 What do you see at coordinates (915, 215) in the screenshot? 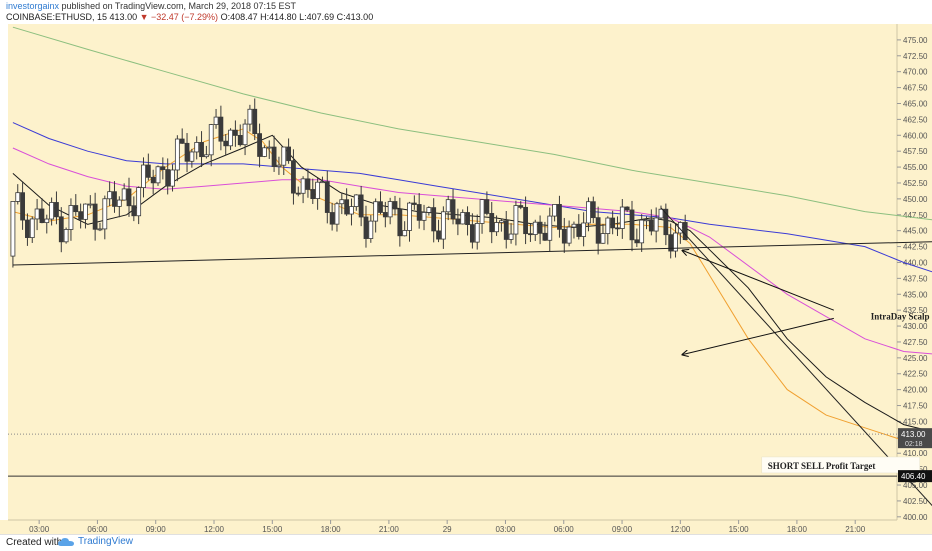
I see `y-tick-label: 447.50` at bounding box center [915, 215].